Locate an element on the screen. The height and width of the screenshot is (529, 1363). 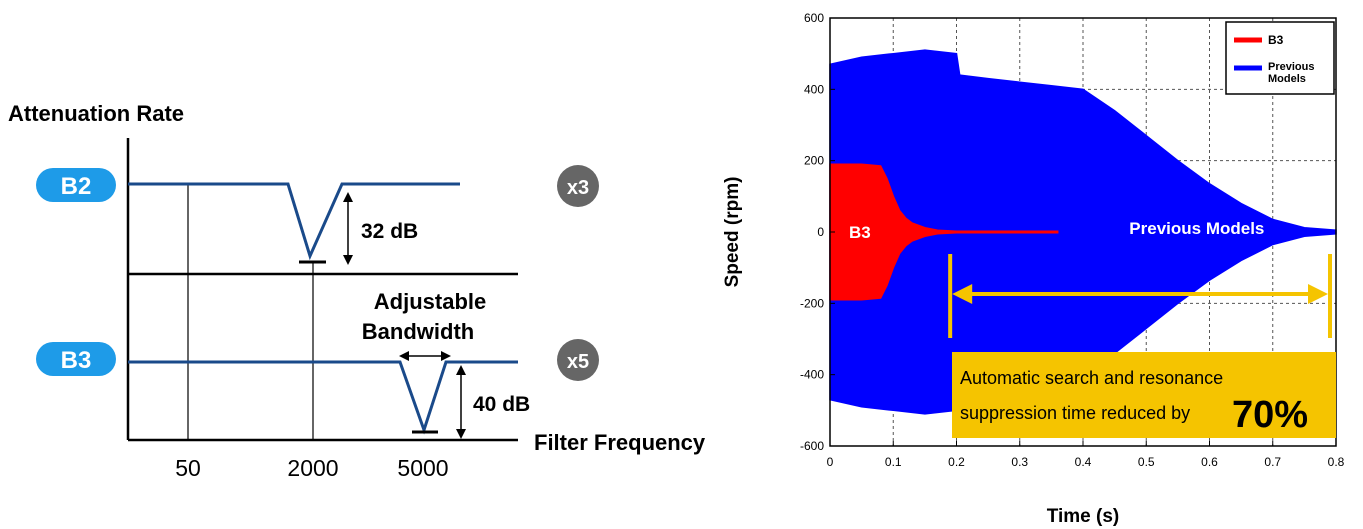
b2-depth-arrow is located at coordinates (348, 228).